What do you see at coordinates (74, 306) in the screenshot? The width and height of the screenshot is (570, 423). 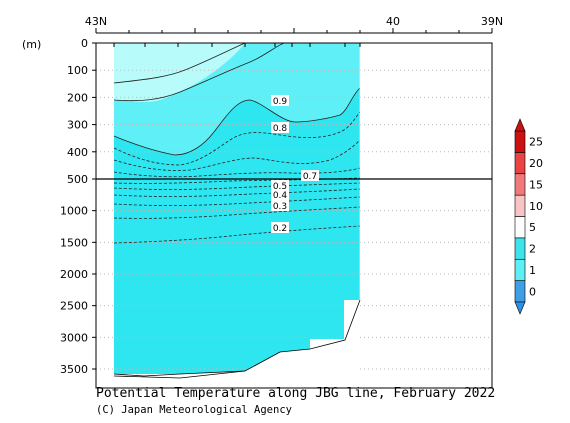 I see `y-tick-label: 2500` at bounding box center [74, 306].